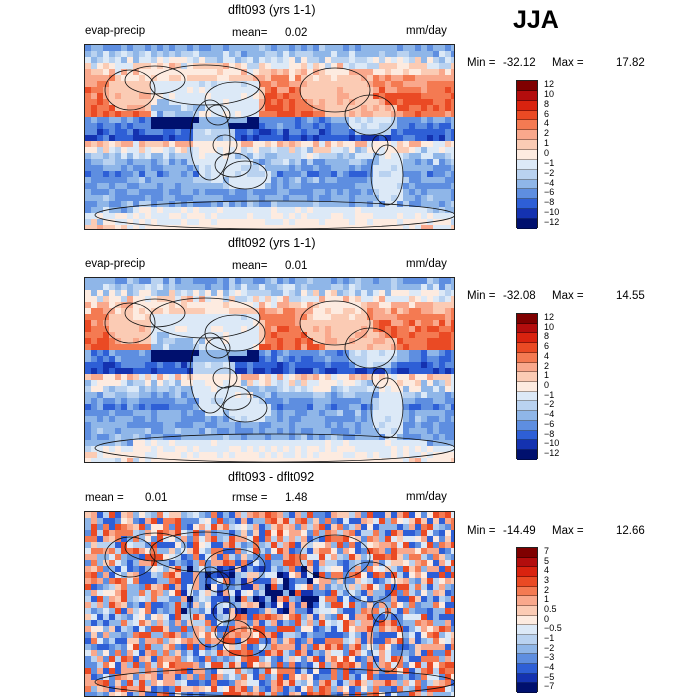 The image size is (700, 700). Describe the element at coordinates (568, 296) in the screenshot. I see `panel-2-max-label: Max =` at that location.